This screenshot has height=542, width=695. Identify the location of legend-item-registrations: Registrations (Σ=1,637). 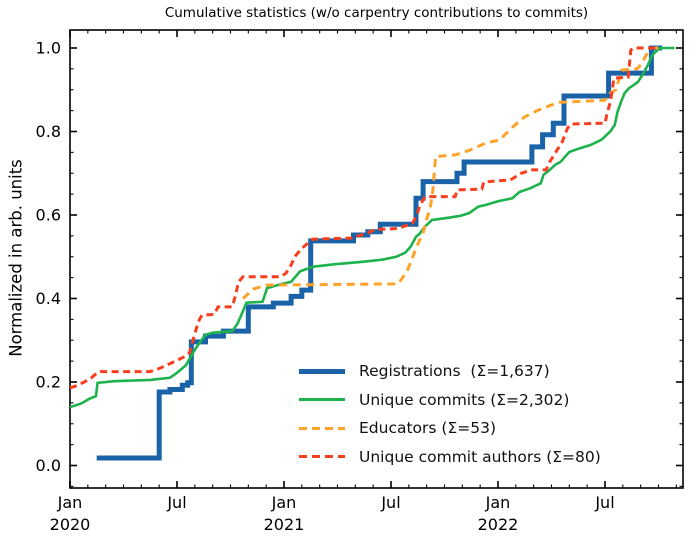
(494, 371).